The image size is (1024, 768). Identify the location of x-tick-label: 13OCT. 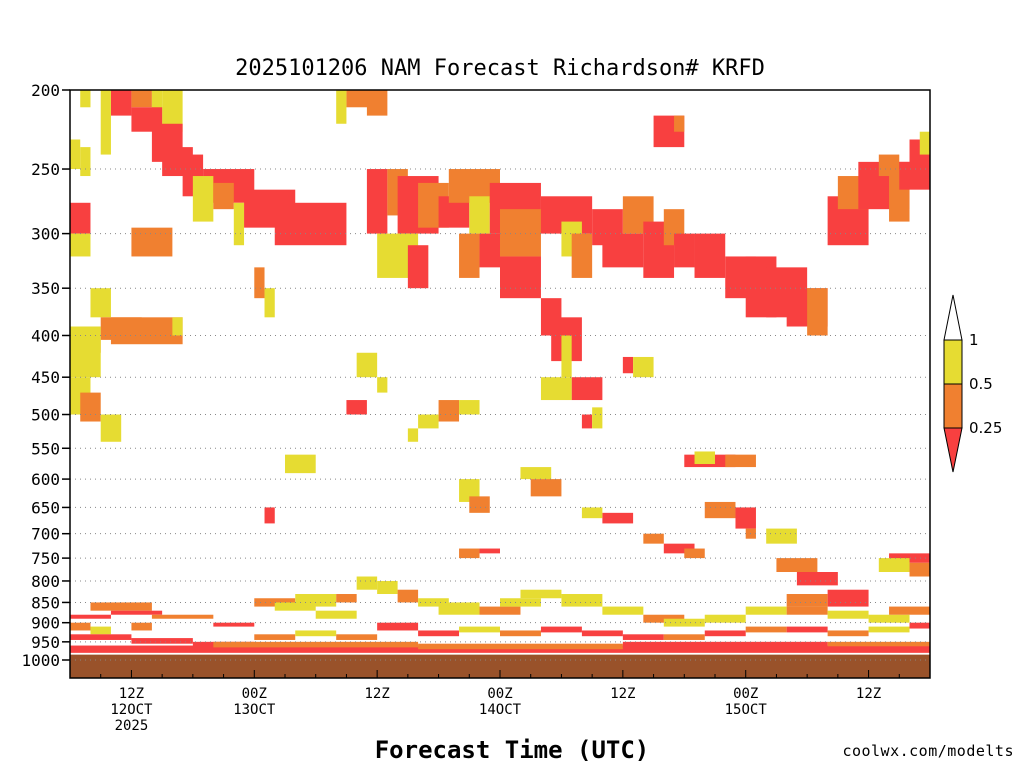
(254, 710).